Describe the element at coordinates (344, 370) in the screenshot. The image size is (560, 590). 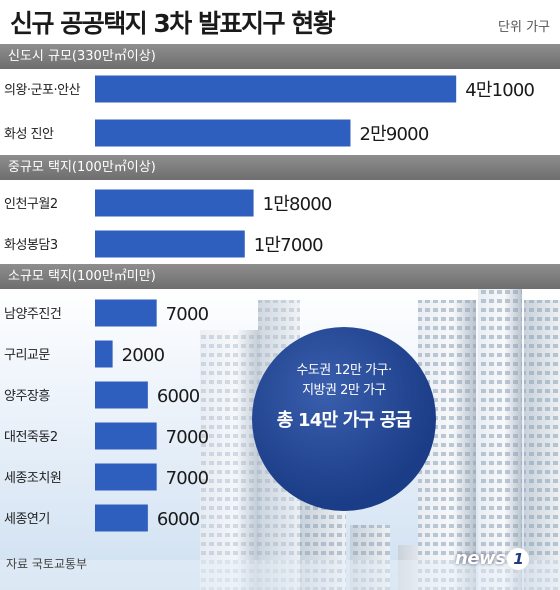
I see `callout-line-capital: 수도권 12만 가구·` at that location.